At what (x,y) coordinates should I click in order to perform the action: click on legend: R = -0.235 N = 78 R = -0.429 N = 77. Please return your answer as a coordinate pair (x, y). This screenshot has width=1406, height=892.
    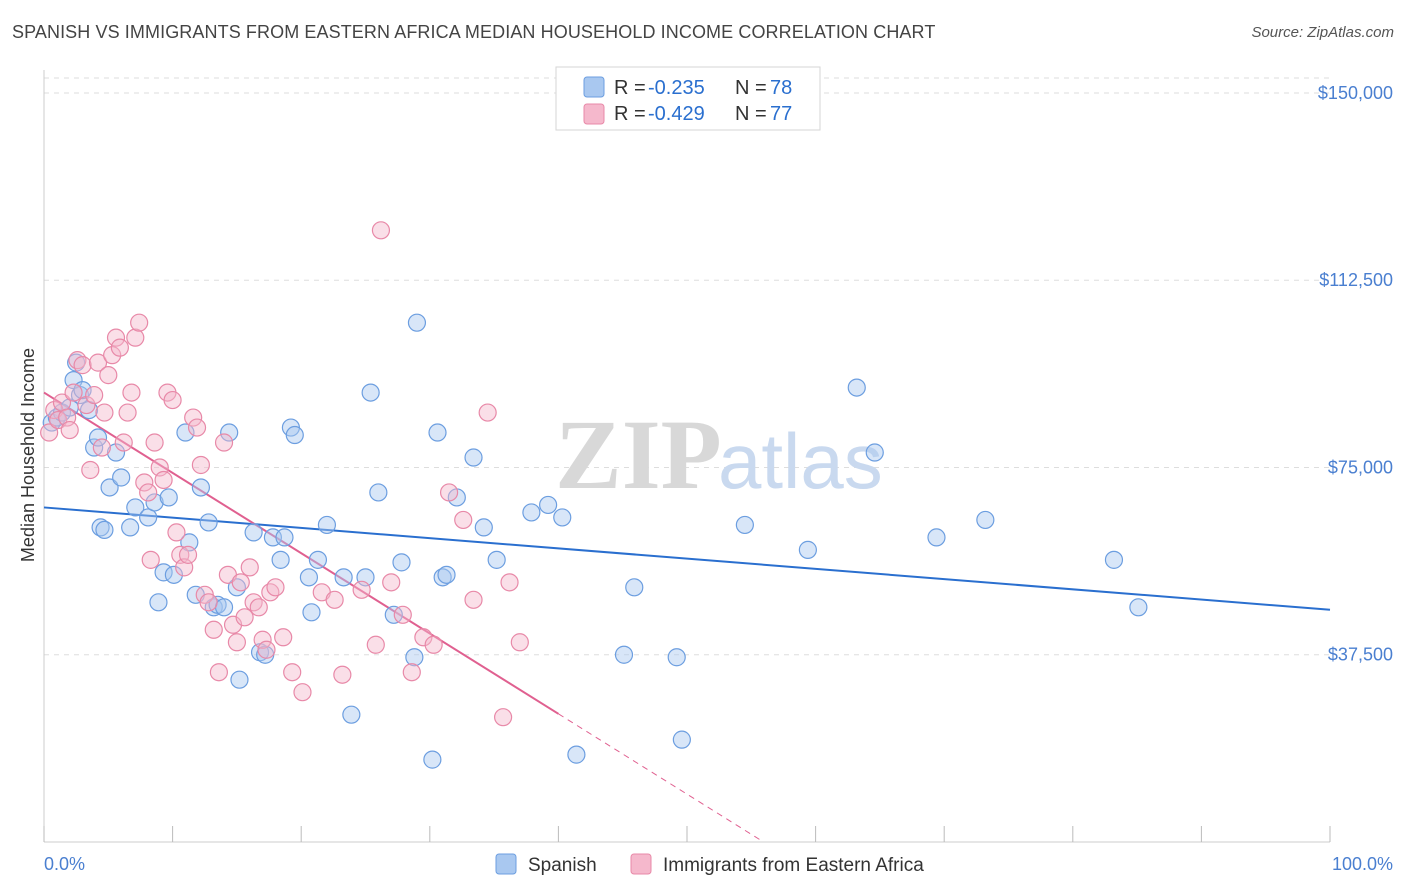
    Looking at the image, I should click on (688, 98).